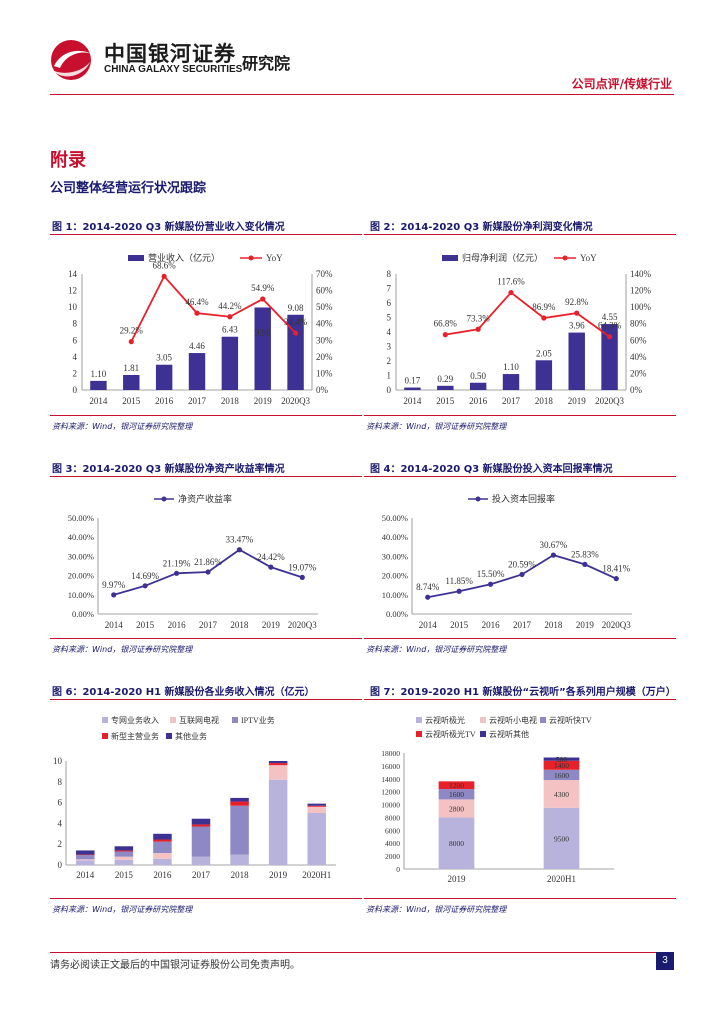 Image resolution: width=724 pixels, height=1024 pixels. Describe the element at coordinates (436, 426) in the screenshot. I see `figure-2-source: 资料来源：Wind，银河证券研究院整理` at that location.